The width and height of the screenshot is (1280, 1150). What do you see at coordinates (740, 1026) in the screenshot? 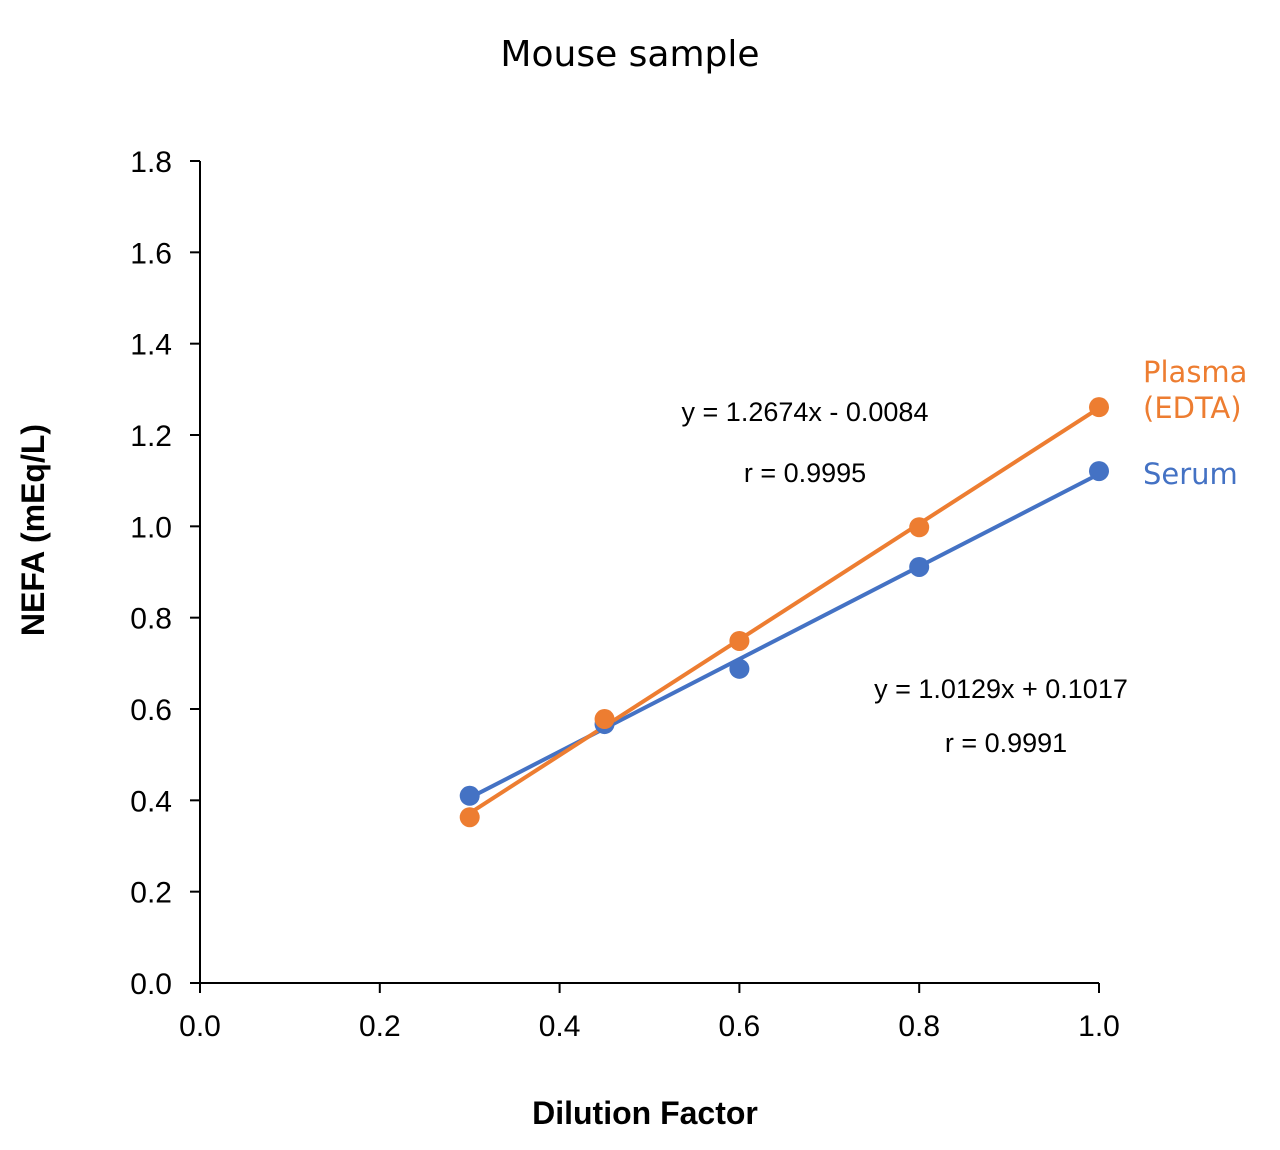
I see `x-tick-label: 0.6` at bounding box center [740, 1026].